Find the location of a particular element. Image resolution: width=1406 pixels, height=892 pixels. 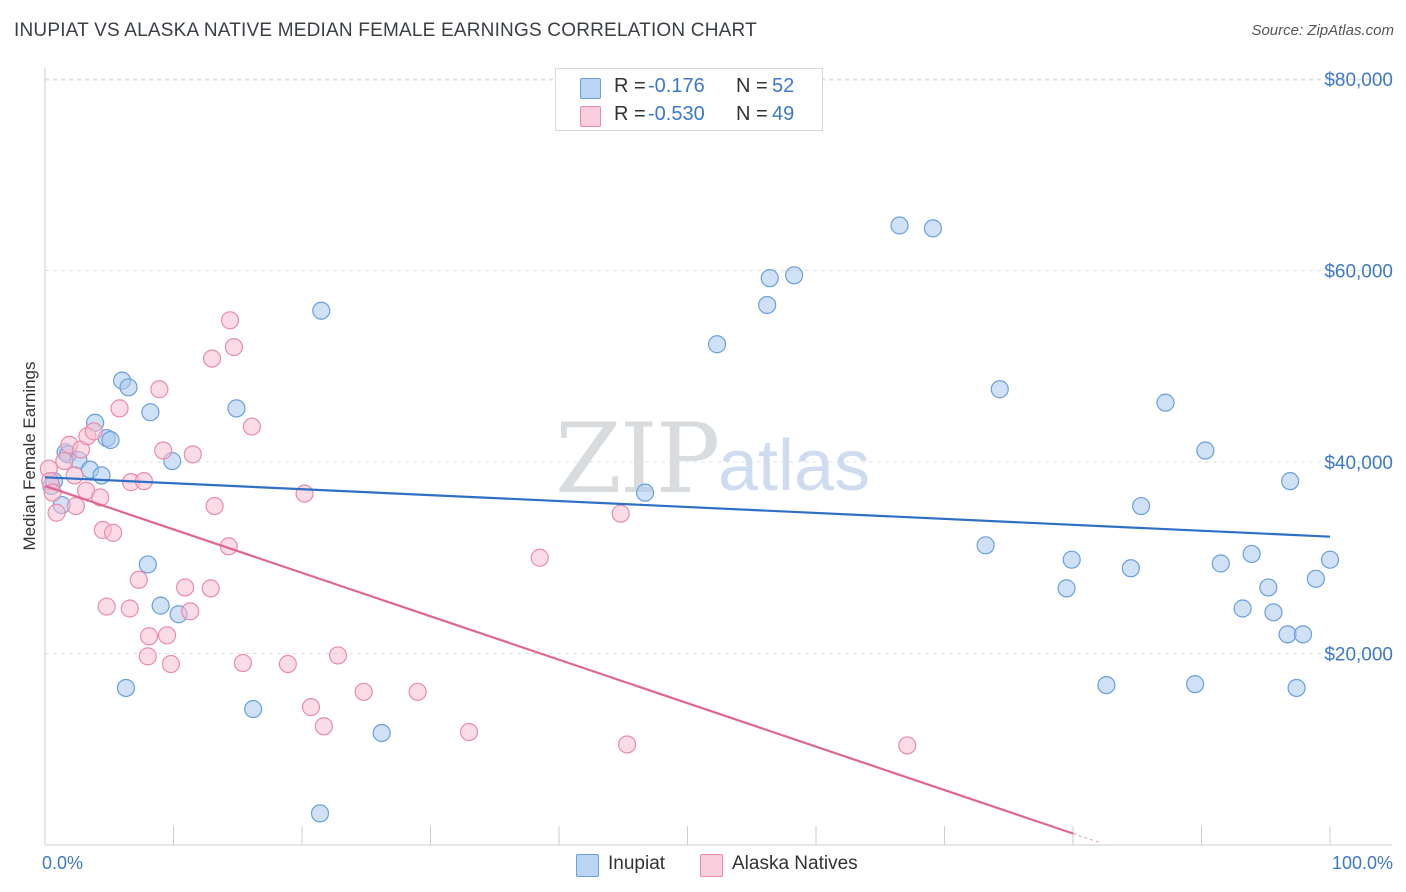

correlation-legend: R = -0.176 N = 52 R = -0.530 N = 49 is located at coordinates (689, 99).